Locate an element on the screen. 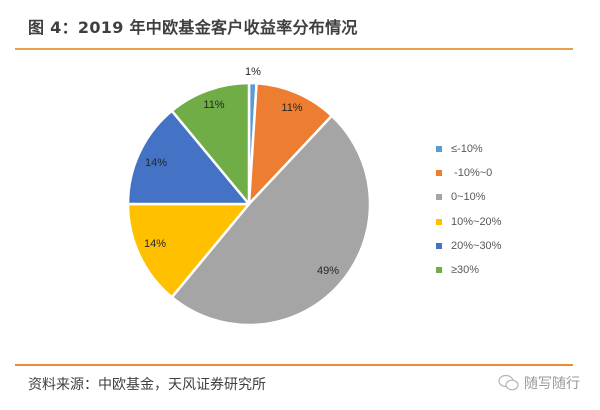 The height and width of the screenshot is (410, 600). legend-label: 20%~30% is located at coordinates (476, 245).